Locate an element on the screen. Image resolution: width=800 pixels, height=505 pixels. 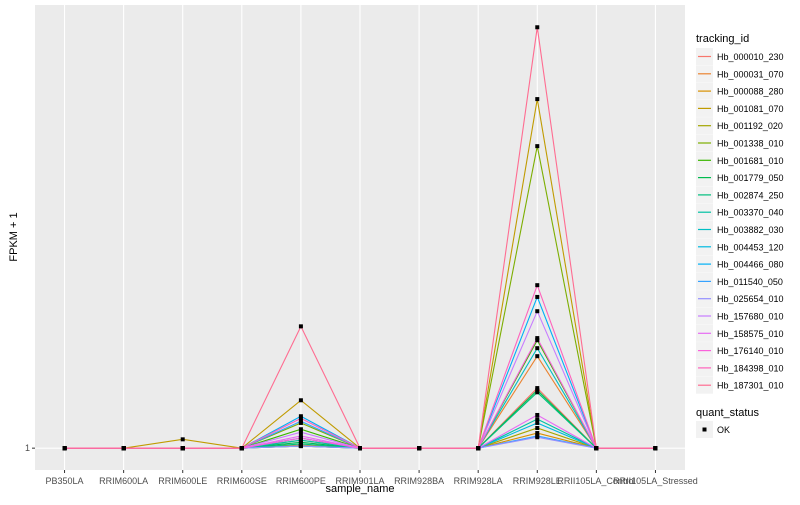
legend-label: Hb_001779_050 is located at coordinates (750, 178).